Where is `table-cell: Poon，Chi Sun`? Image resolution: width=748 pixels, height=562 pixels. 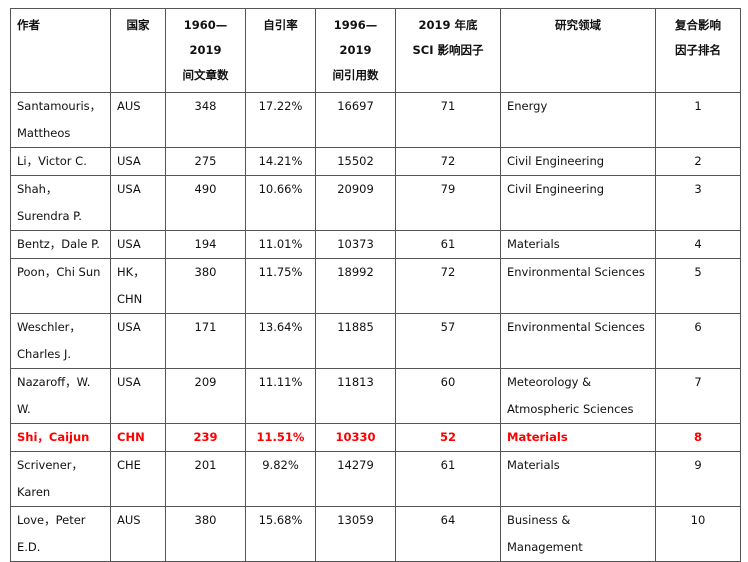
table-cell: Poon，Chi Sun is located at coordinates (60, 286).